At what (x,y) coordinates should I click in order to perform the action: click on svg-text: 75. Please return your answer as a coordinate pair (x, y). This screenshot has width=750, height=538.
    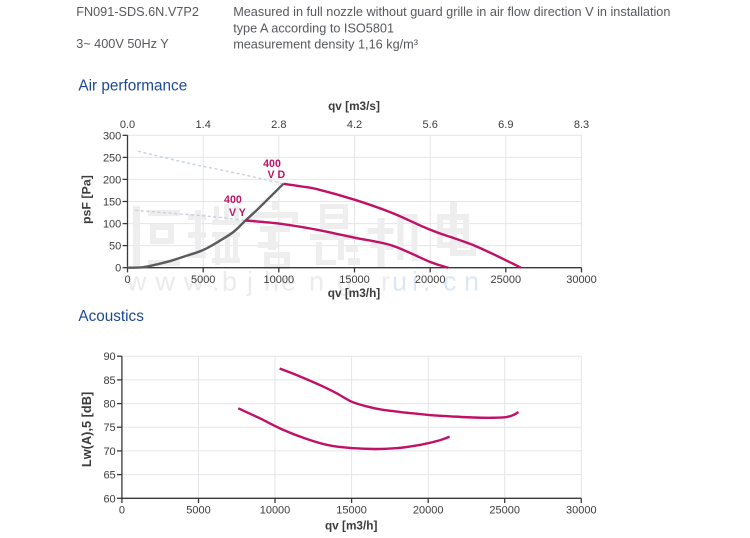
    Looking at the image, I should click on (109, 428).